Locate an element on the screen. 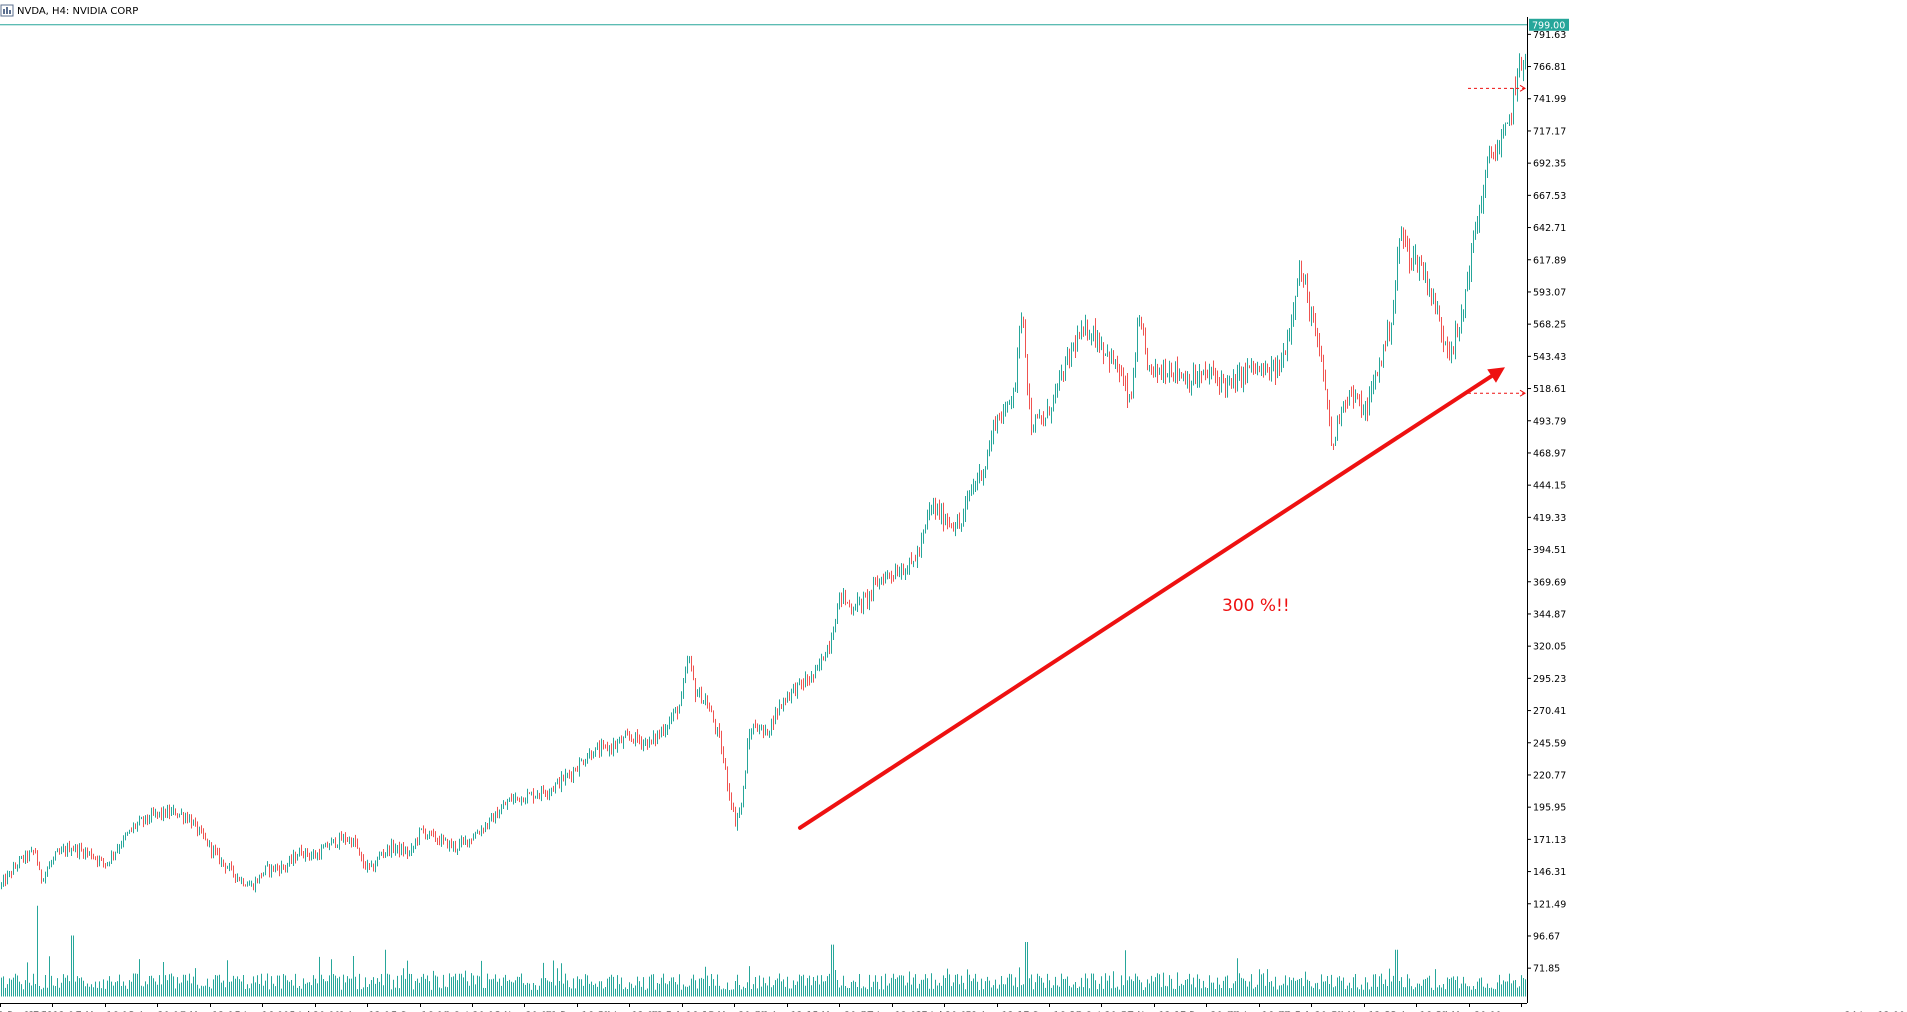 The width and height of the screenshot is (1907, 1012). y-tick-label: 245.59 is located at coordinates (1549, 743).